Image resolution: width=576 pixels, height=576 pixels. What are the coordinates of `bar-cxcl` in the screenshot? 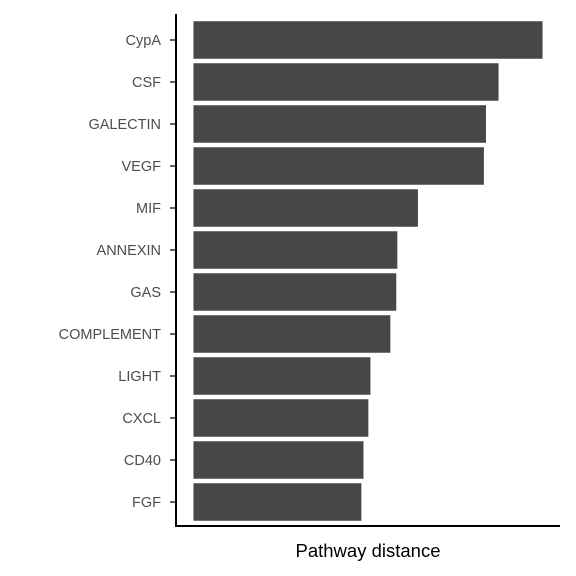 It's located at (281, 418).